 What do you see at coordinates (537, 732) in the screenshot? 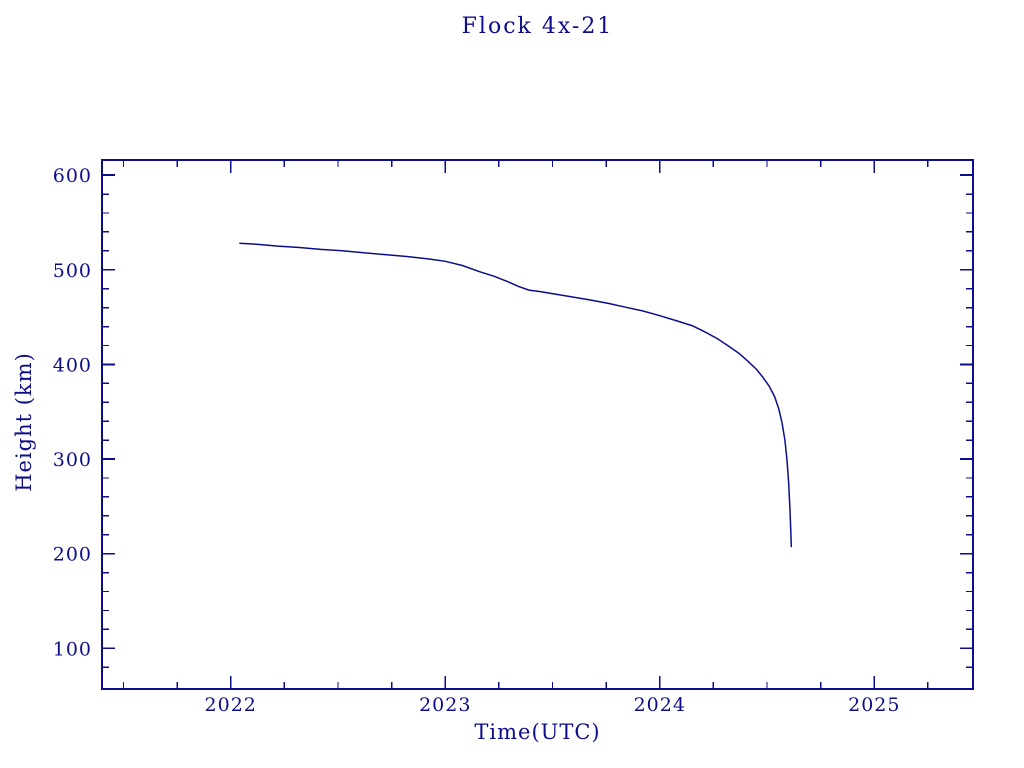
I see `x-axis-title: Time(UTC)` at bounding box center [537, 732].